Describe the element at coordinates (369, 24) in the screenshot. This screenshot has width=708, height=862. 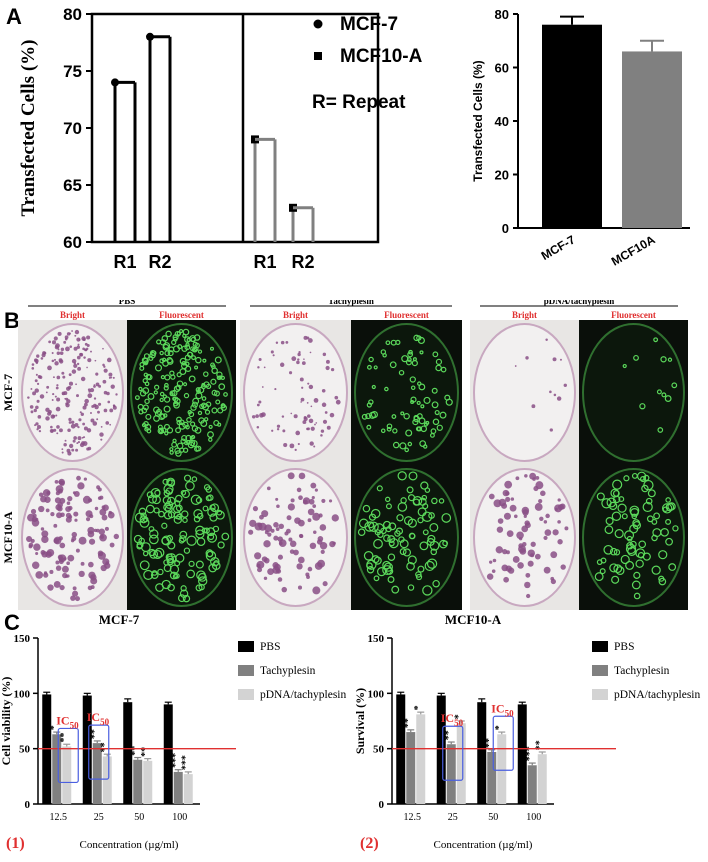
I see `legend-label: MCF-7` at that location.